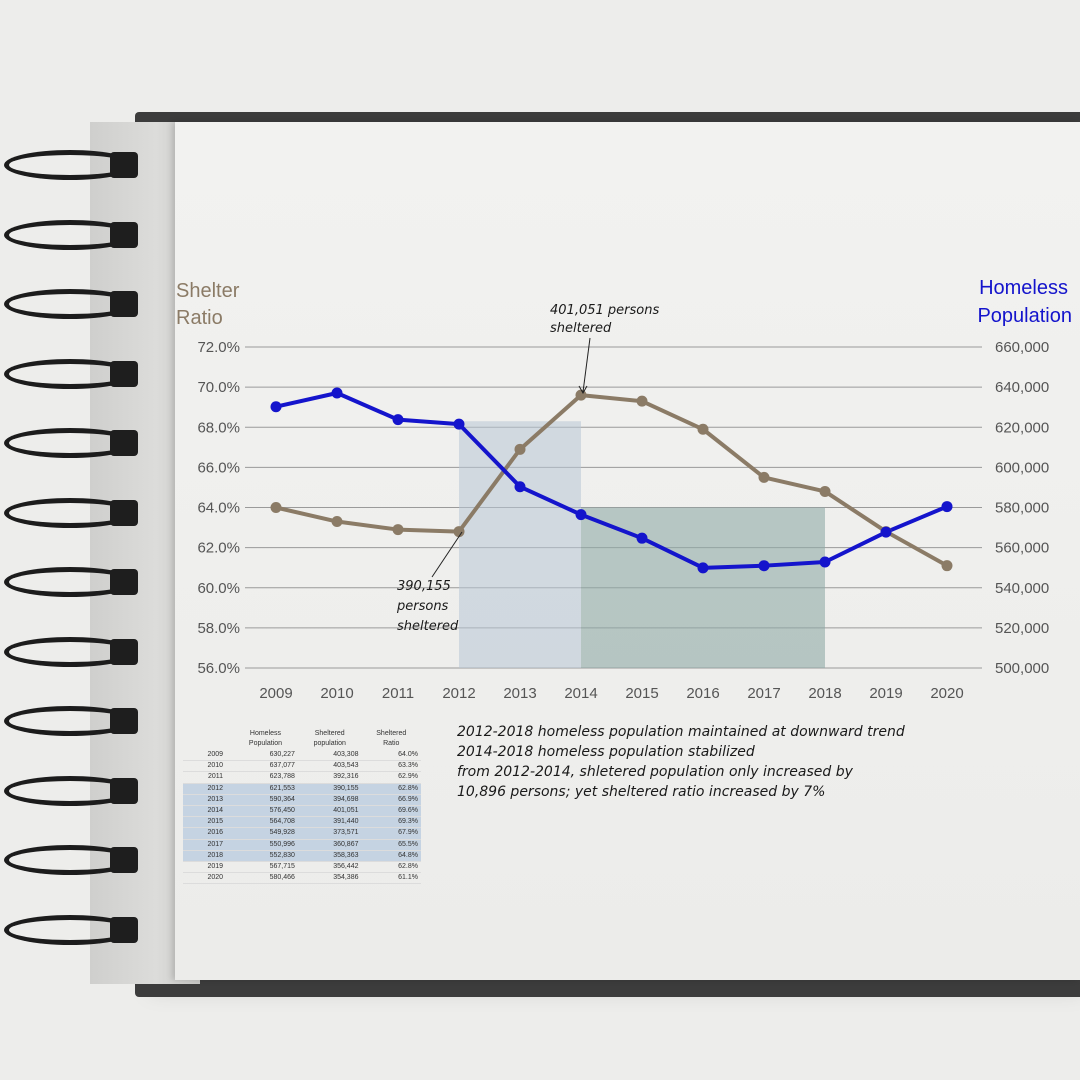  Describe the element at coordinates (1022, 588) in the screenshot. I see `right-tick-label: 540,000` at that location.